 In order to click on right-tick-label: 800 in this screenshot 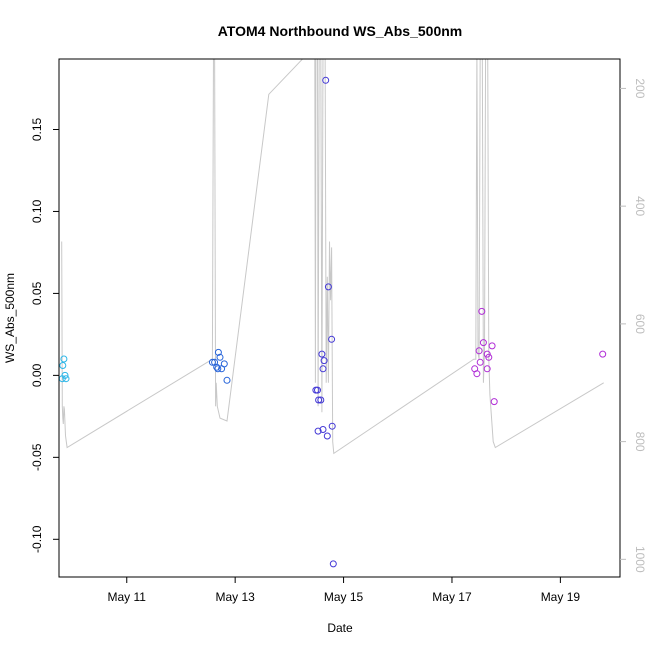, I will do `click(640, 442)`.